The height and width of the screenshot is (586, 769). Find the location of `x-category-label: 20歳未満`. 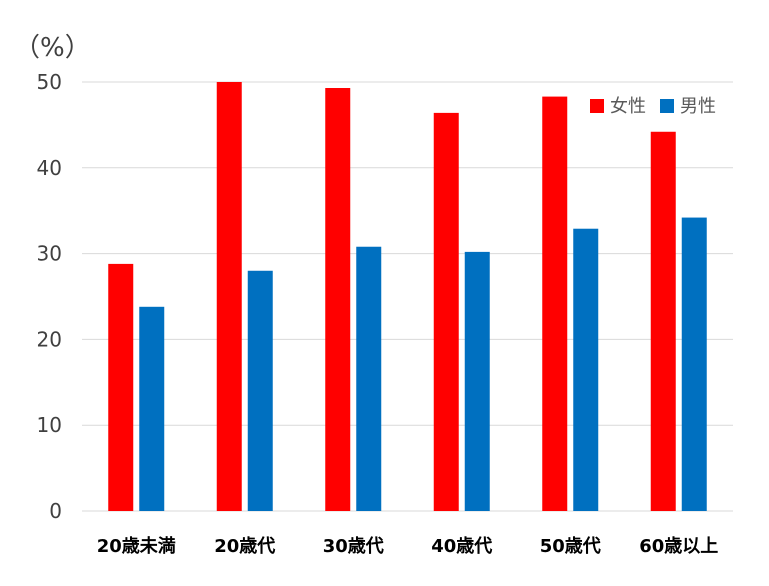

x-category-label: 20歳未満 is located at coordinates (136, 546).